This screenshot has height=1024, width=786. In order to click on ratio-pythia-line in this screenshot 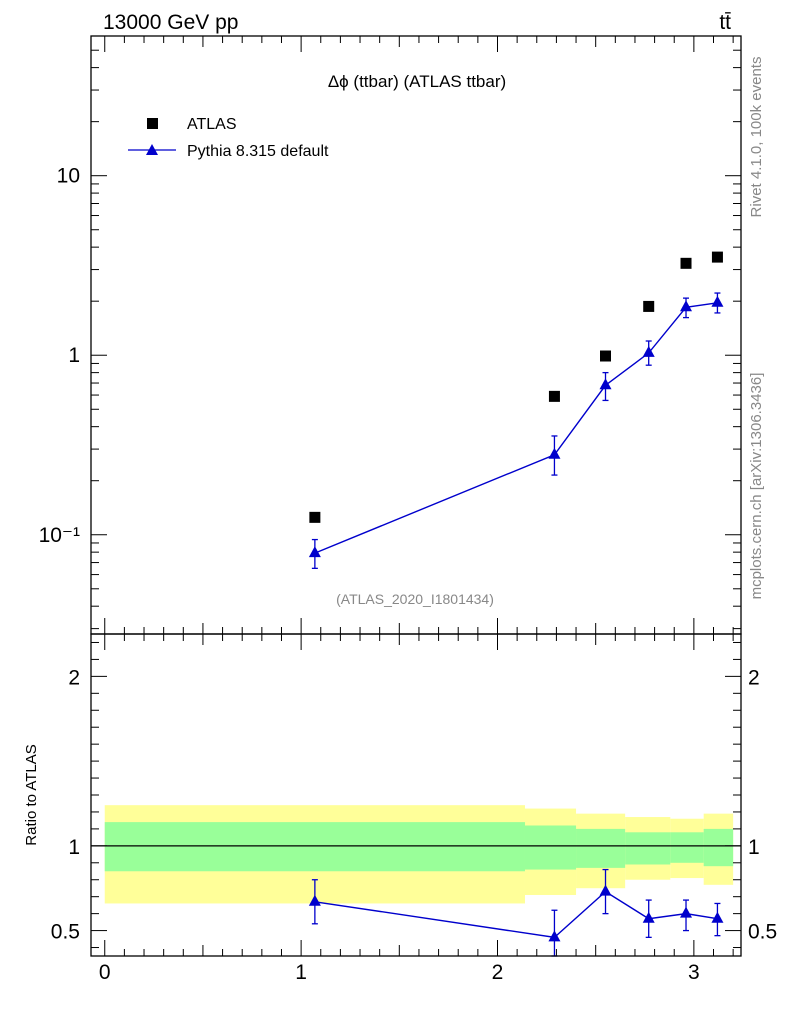, I will do `click(516, 914)`.